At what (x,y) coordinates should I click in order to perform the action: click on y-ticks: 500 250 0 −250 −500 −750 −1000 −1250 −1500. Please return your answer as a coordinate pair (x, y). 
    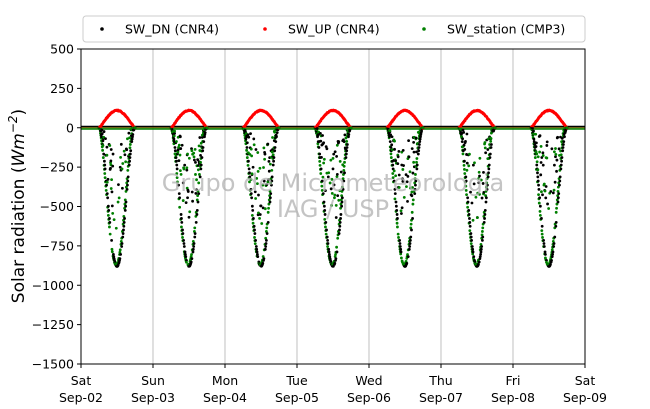
    Looking at the image, I should click on (56, 207).